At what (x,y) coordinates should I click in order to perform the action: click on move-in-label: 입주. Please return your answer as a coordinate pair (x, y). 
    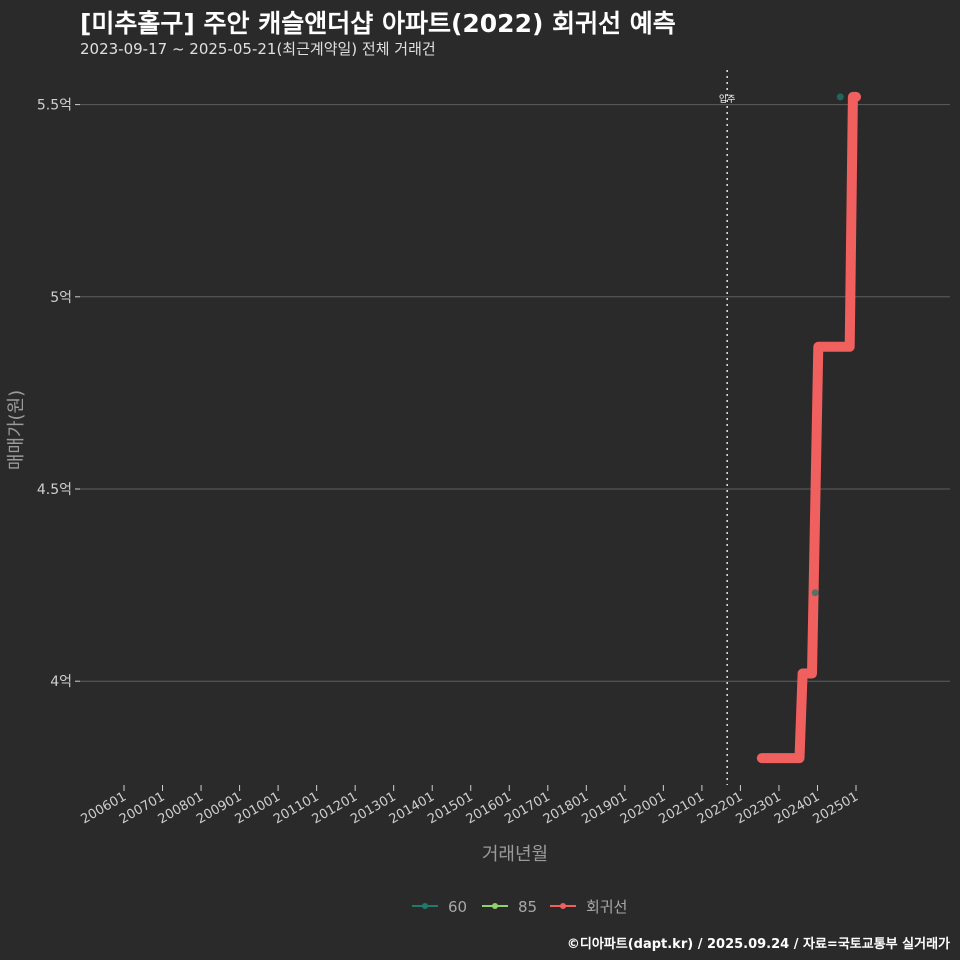
    Looking at the image, I should click on (727, 99).